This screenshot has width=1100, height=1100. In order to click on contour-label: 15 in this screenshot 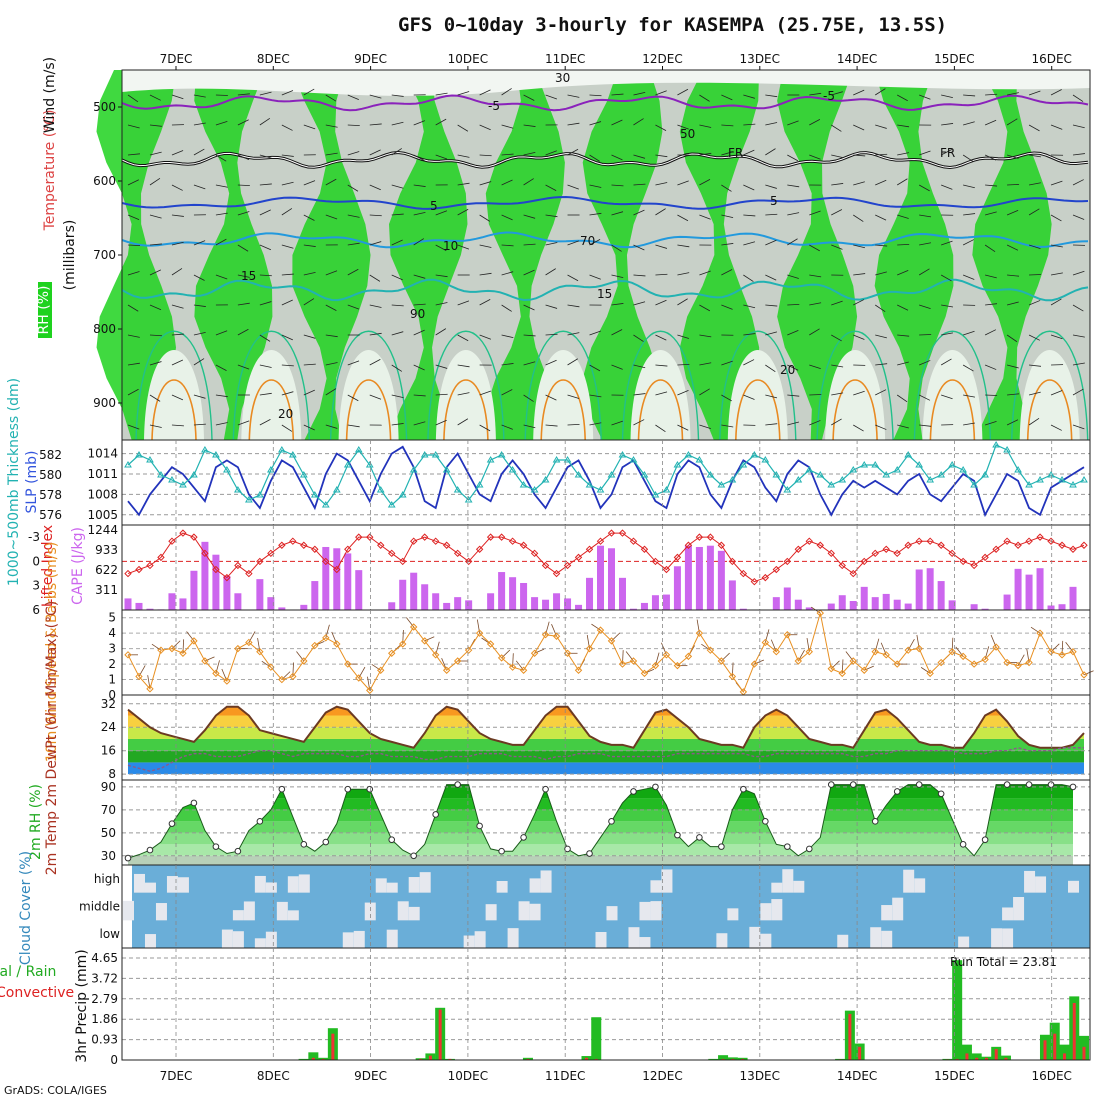, I will do `click(248, 276)`.